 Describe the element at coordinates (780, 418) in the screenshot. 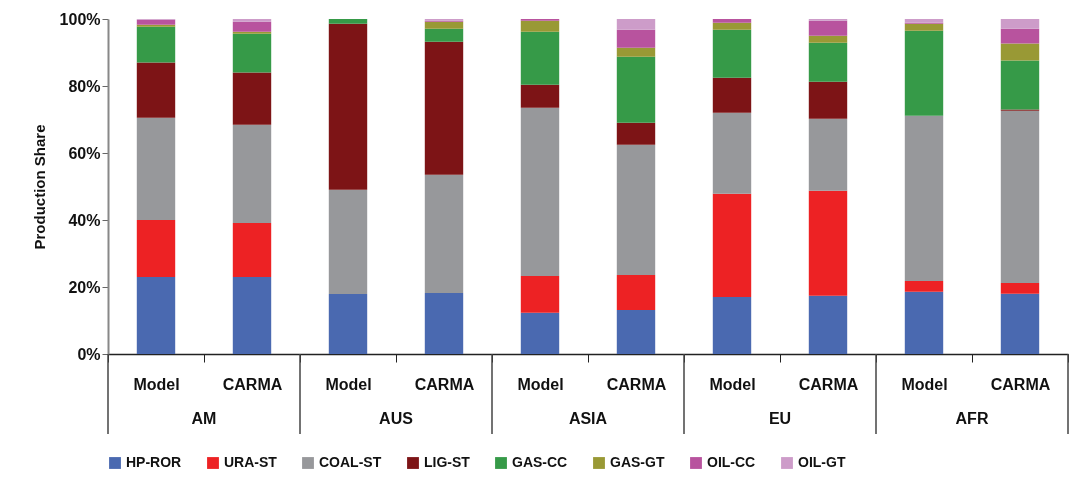

I see `text: EU` at that location.